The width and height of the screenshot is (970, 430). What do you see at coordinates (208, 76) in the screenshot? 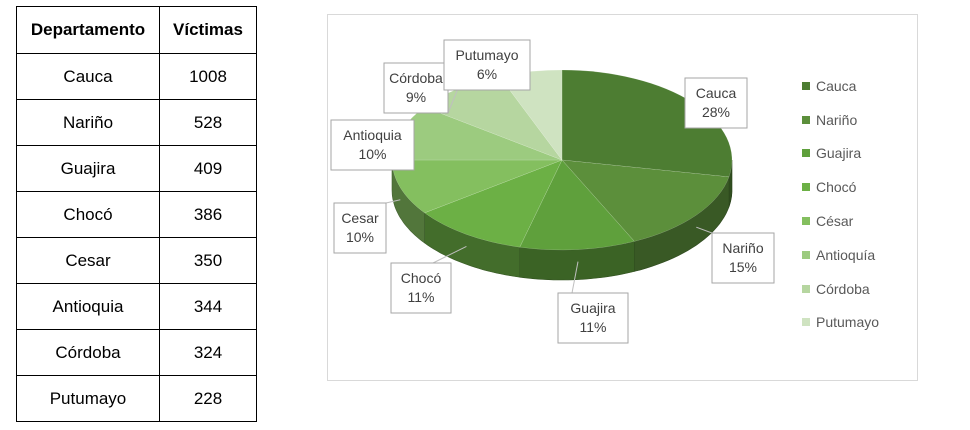
I see `cell-value: 1008` at bounding box center [208, 76].